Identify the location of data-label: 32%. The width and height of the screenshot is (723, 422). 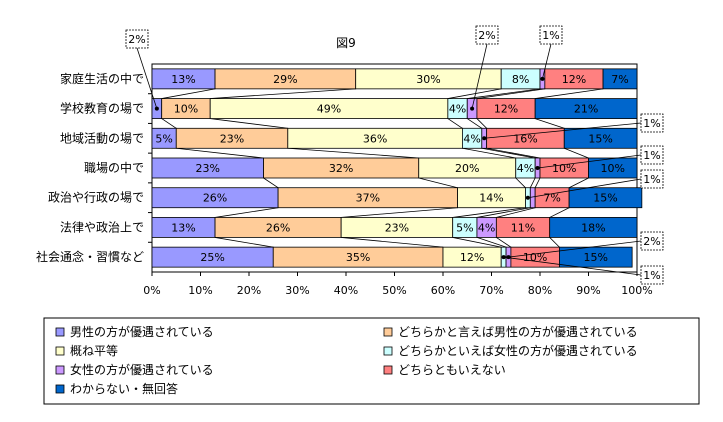
(341, 168).